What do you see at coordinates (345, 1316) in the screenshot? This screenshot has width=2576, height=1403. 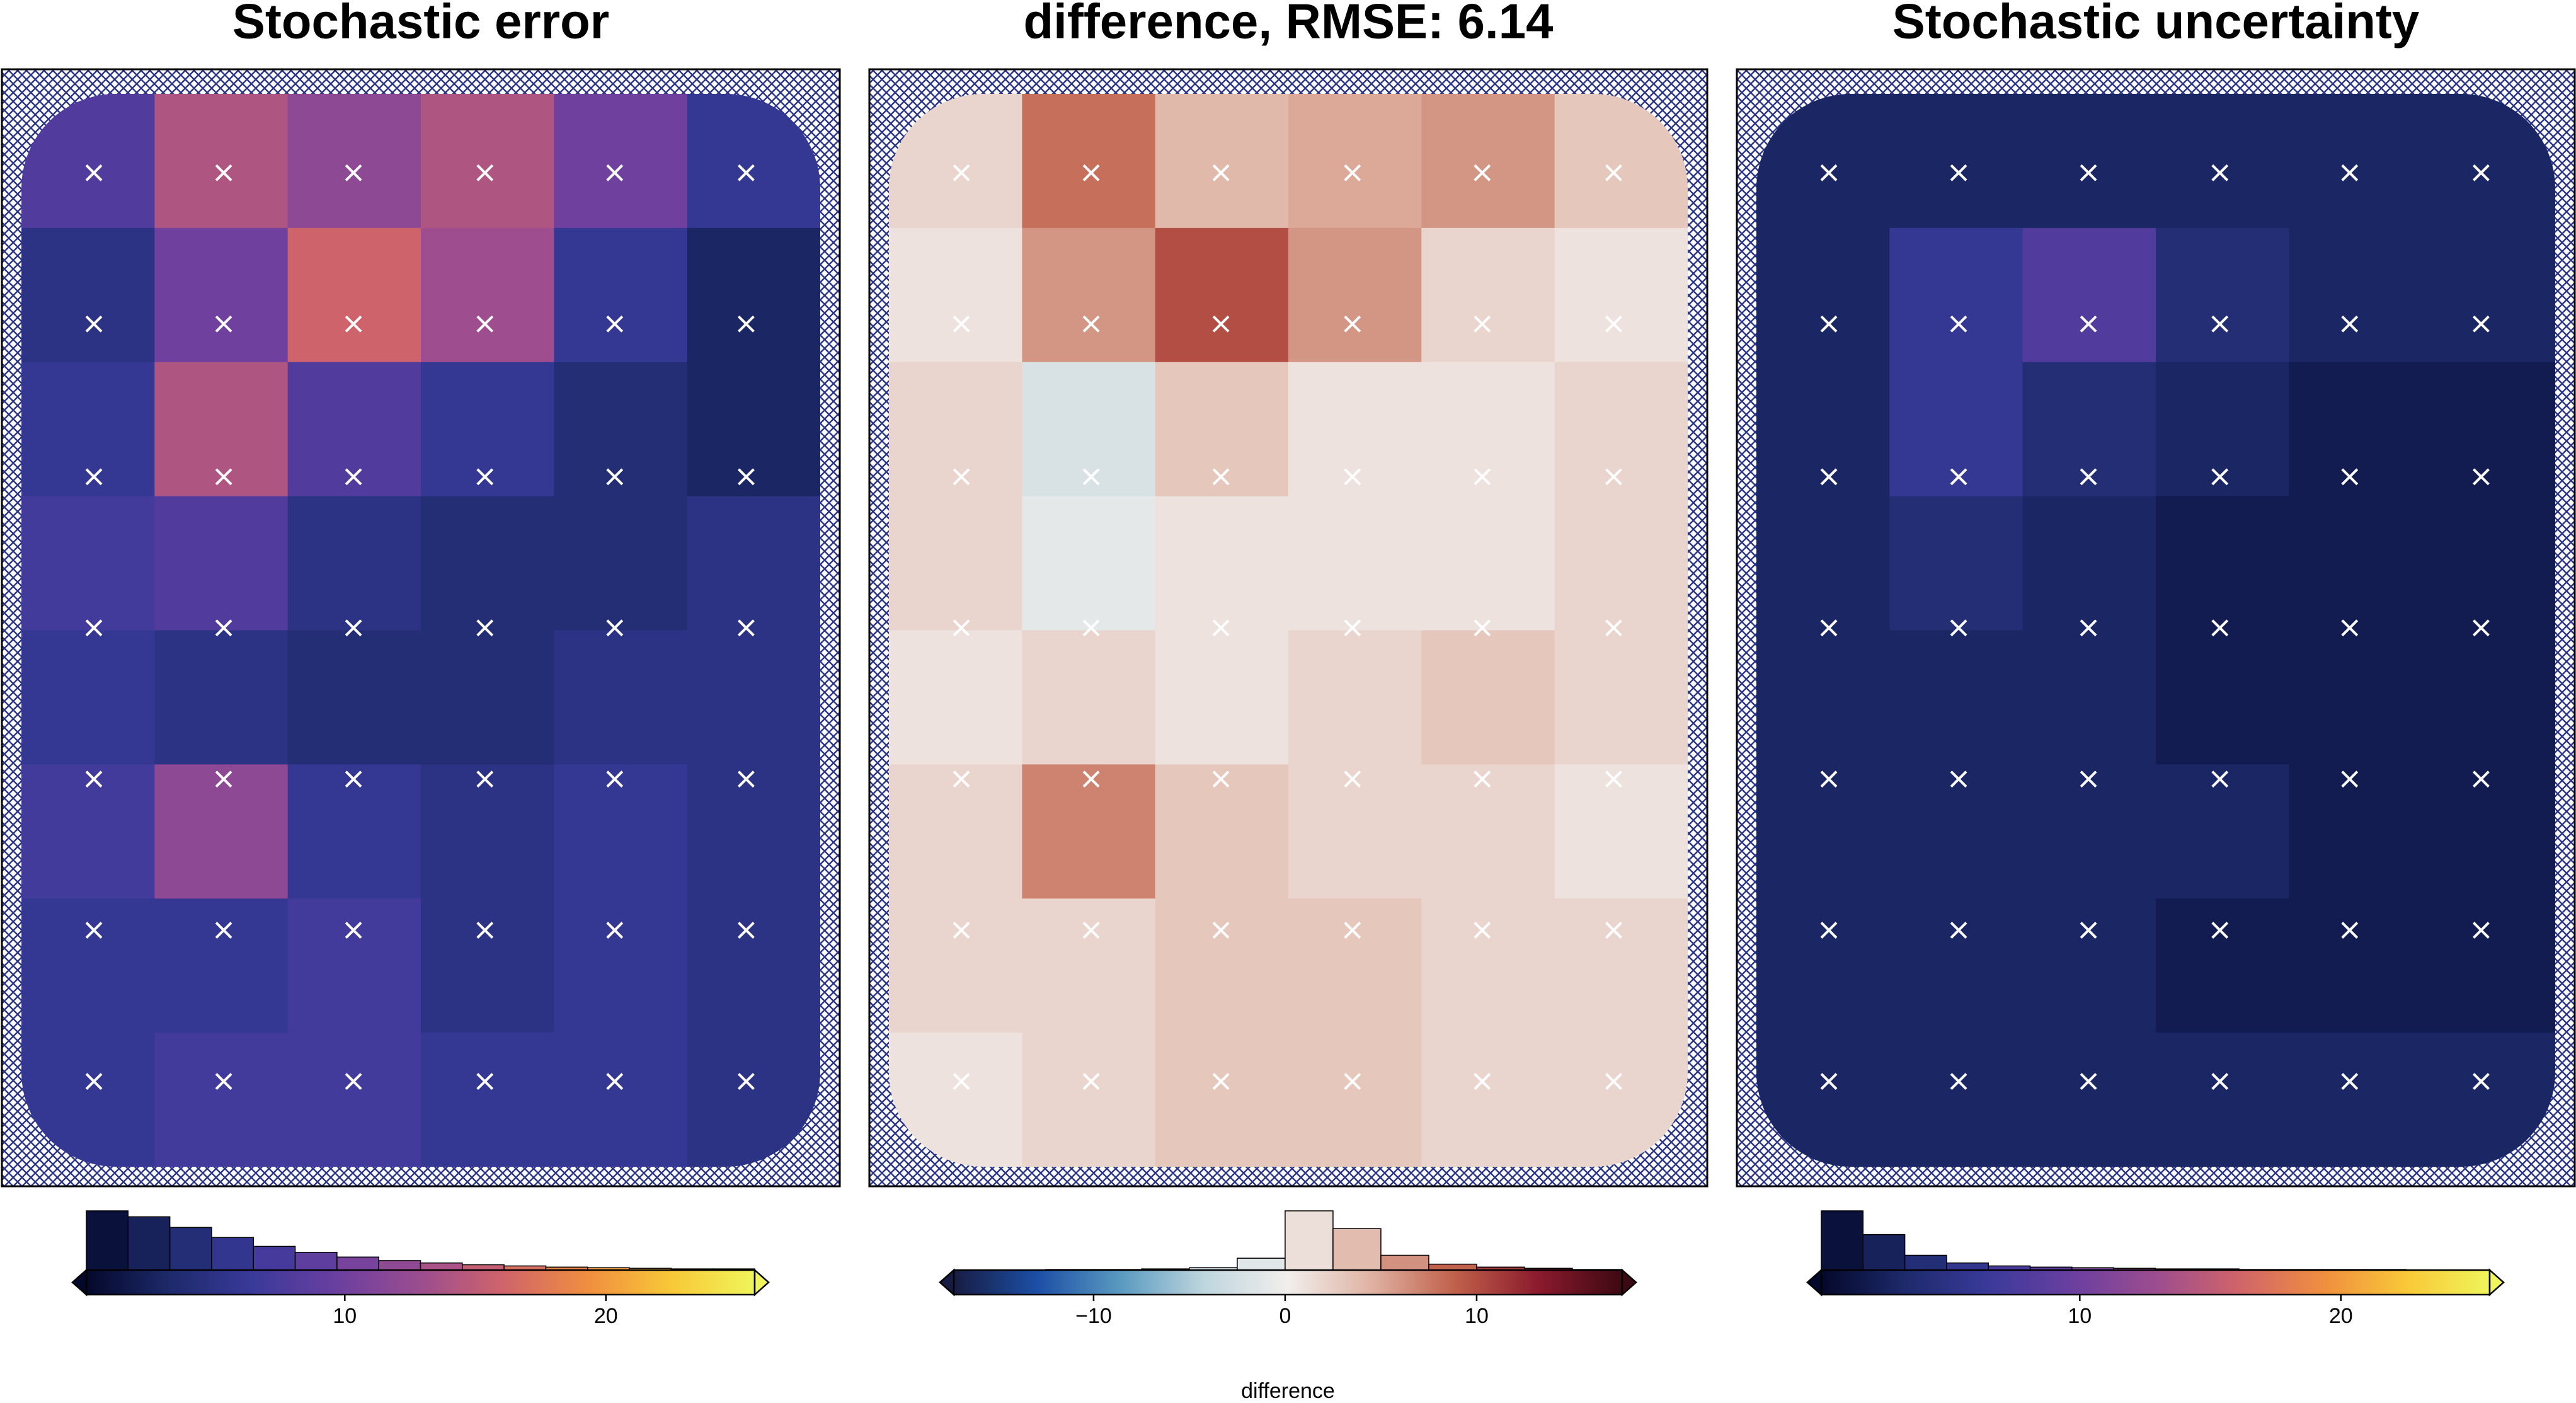 I see `colorbar-tick-label: 10` at bounding box center [345, 1316].